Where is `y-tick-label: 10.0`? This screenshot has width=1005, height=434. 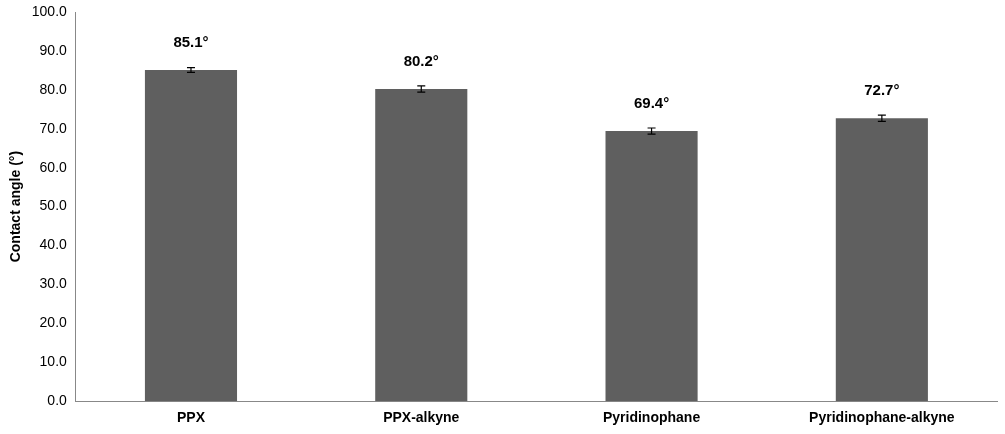 y-tick-label: 10.0 is located at coordinates (53, 361).